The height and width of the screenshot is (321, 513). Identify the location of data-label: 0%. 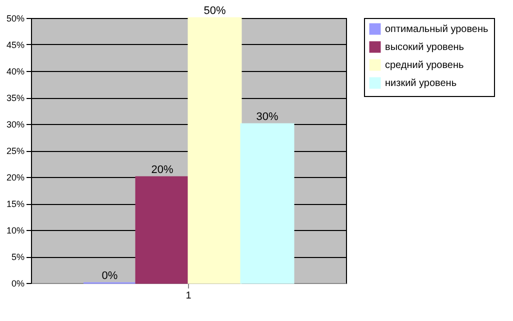
(110, 276).